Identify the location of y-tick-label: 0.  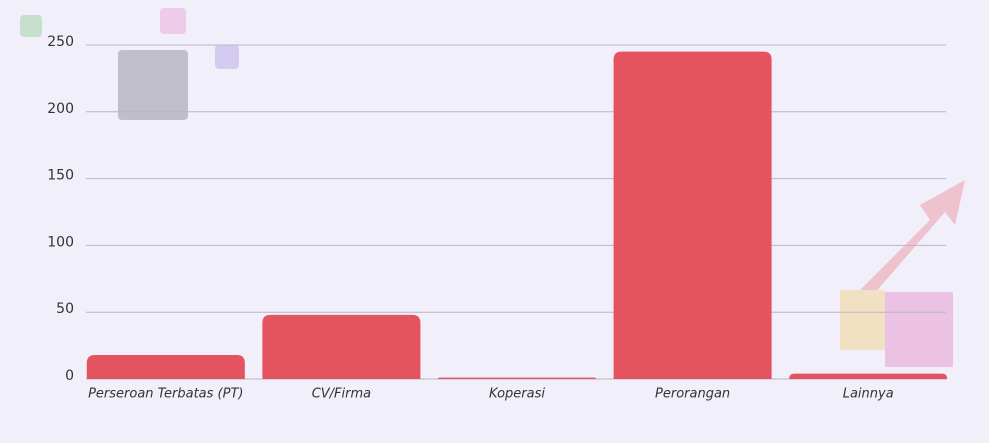
(69, 376).